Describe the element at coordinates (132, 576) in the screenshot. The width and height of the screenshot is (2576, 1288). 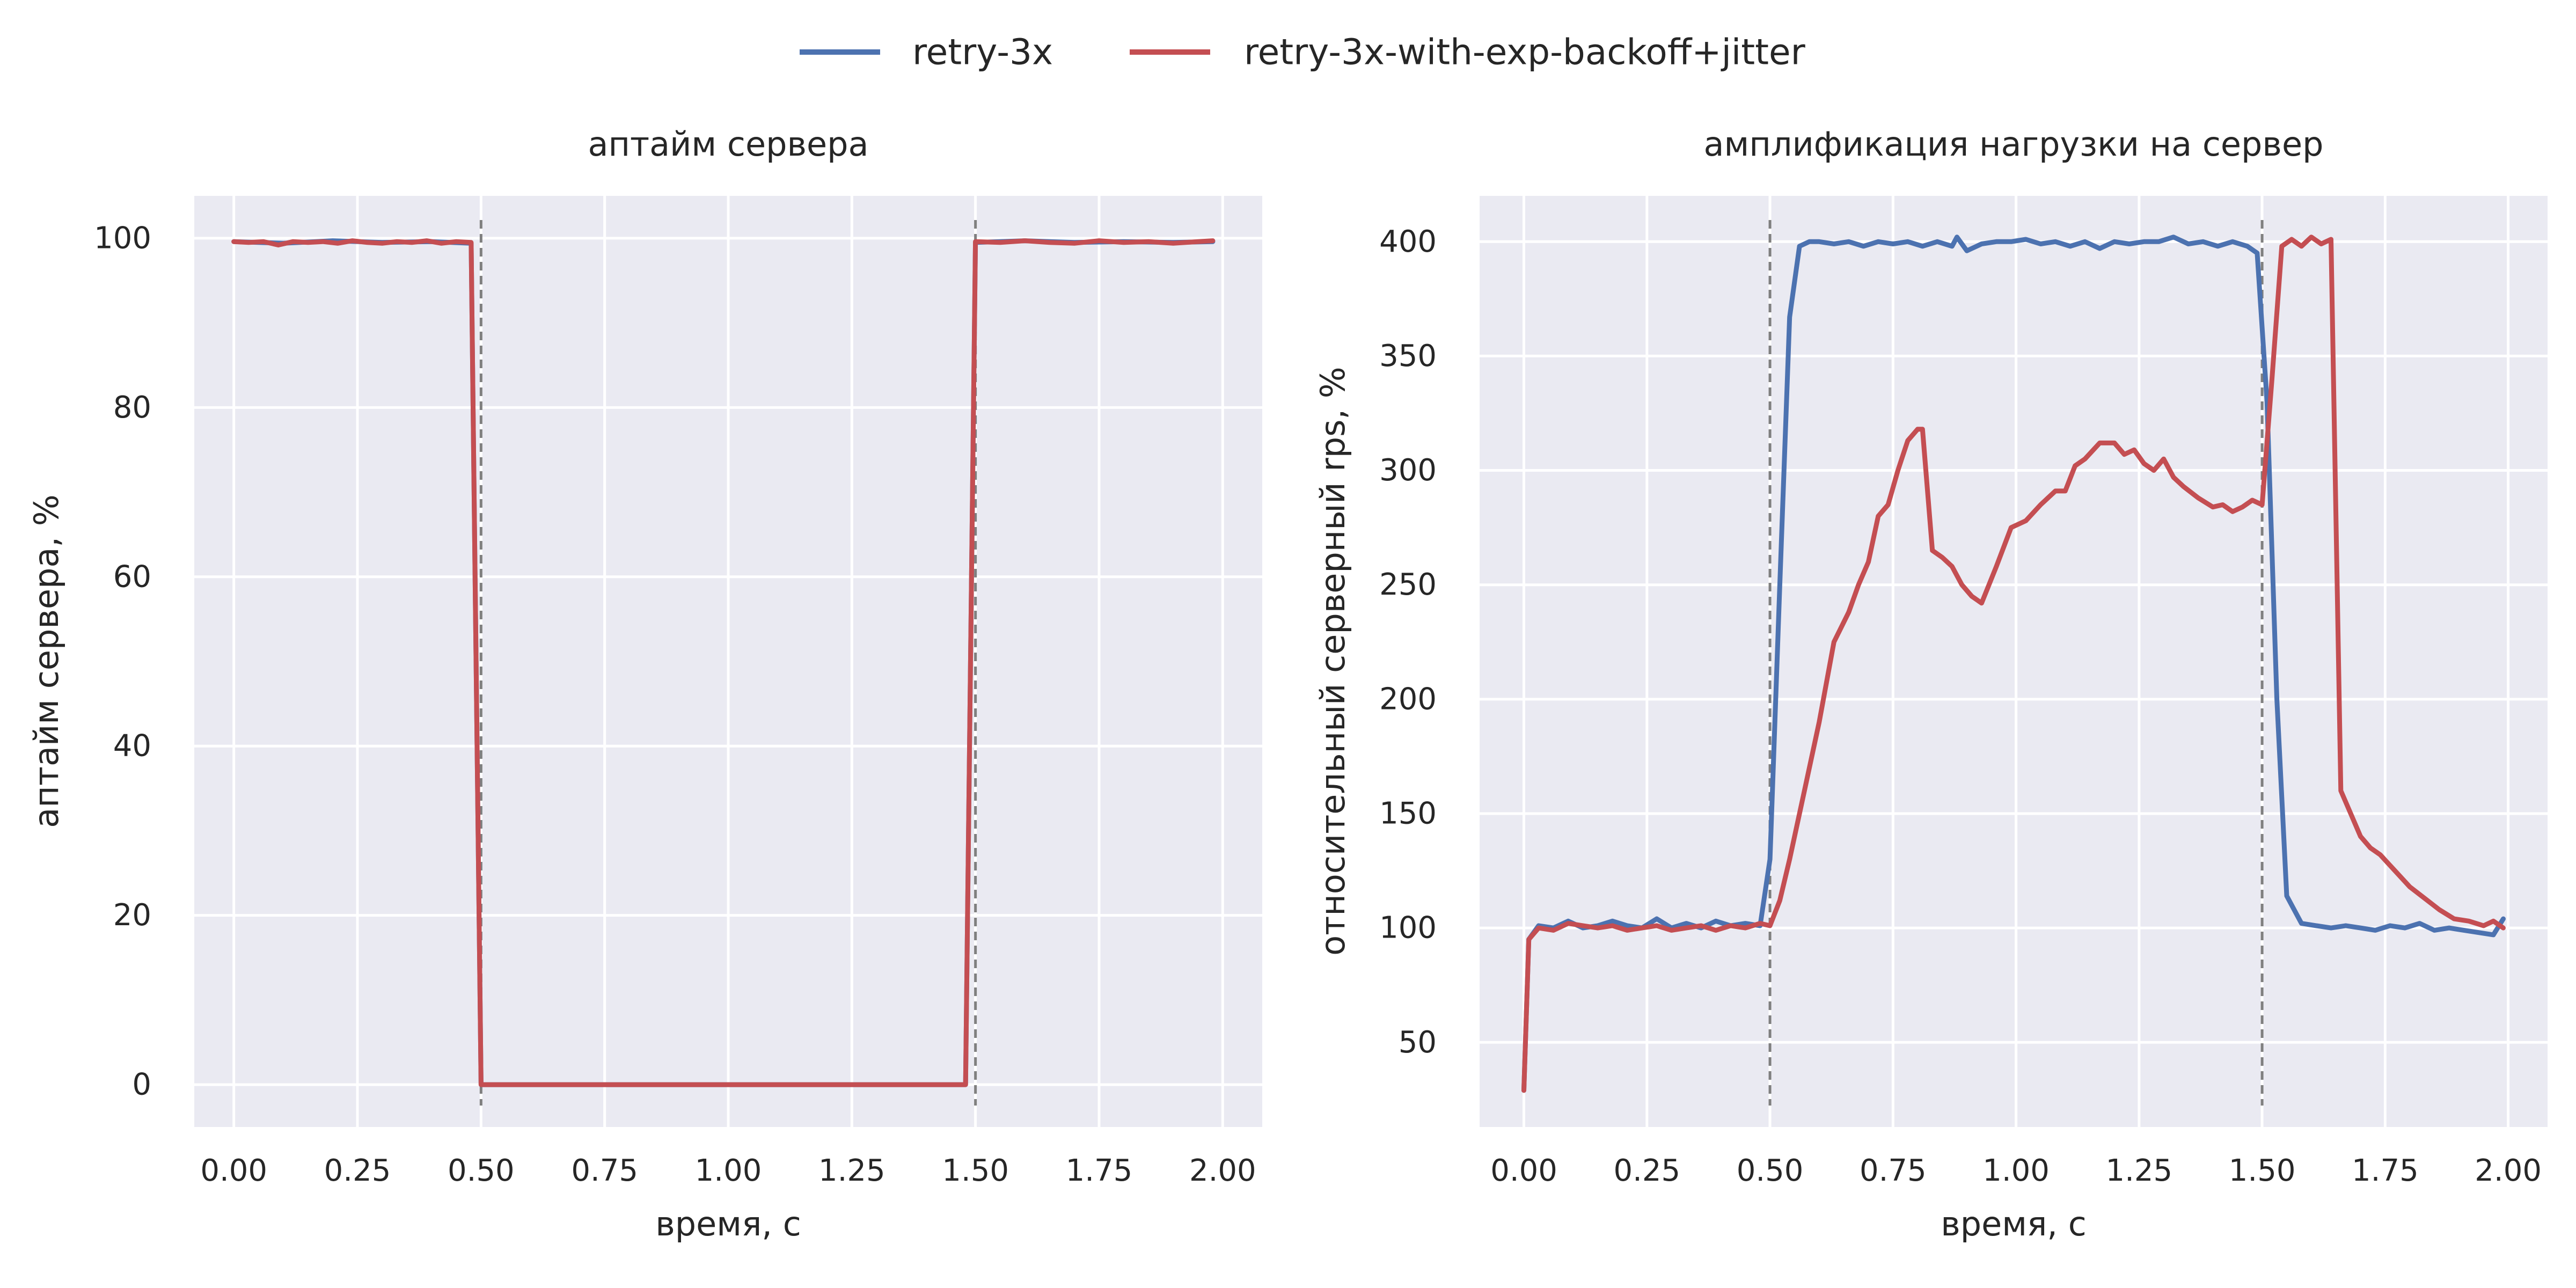
I see `y-tick-label: 60` at that location.